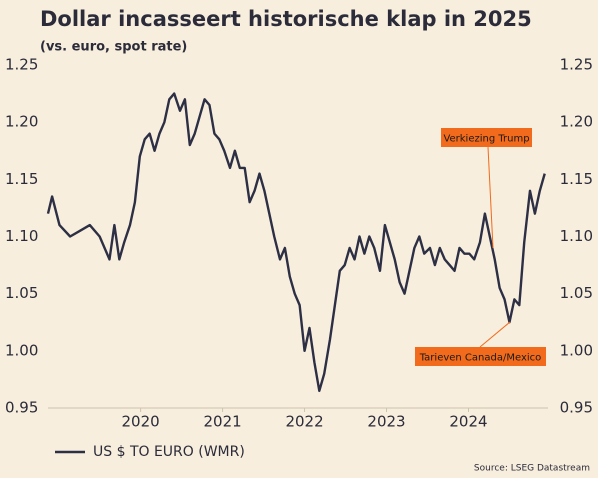 This screenshot has height=478, width=598. What do you see at coordinates (304, 422) in the screenshot?
I see `x-tick-label: 2022` at bounding box center [304, 422].